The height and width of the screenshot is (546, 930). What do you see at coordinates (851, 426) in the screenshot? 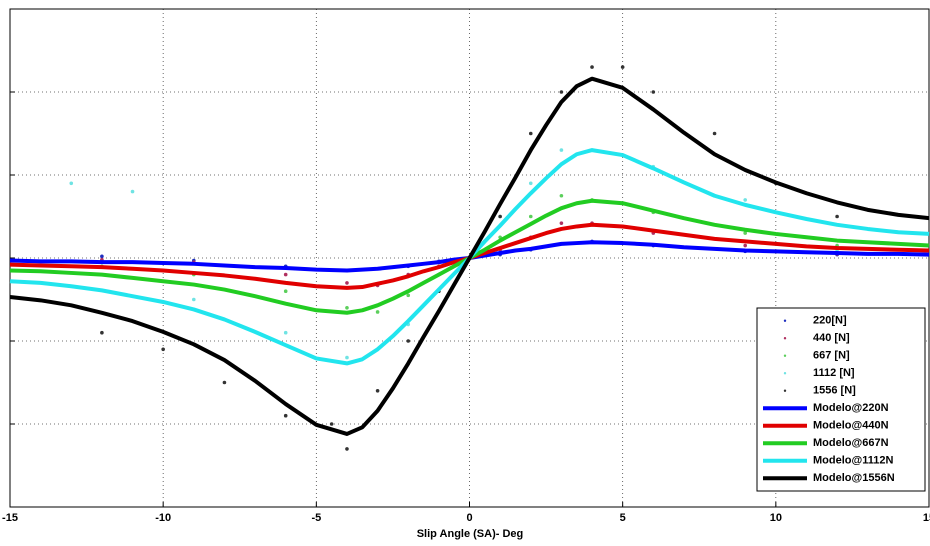
I see `legend-label: Modelo@440N` at bounding box center [851, 426].